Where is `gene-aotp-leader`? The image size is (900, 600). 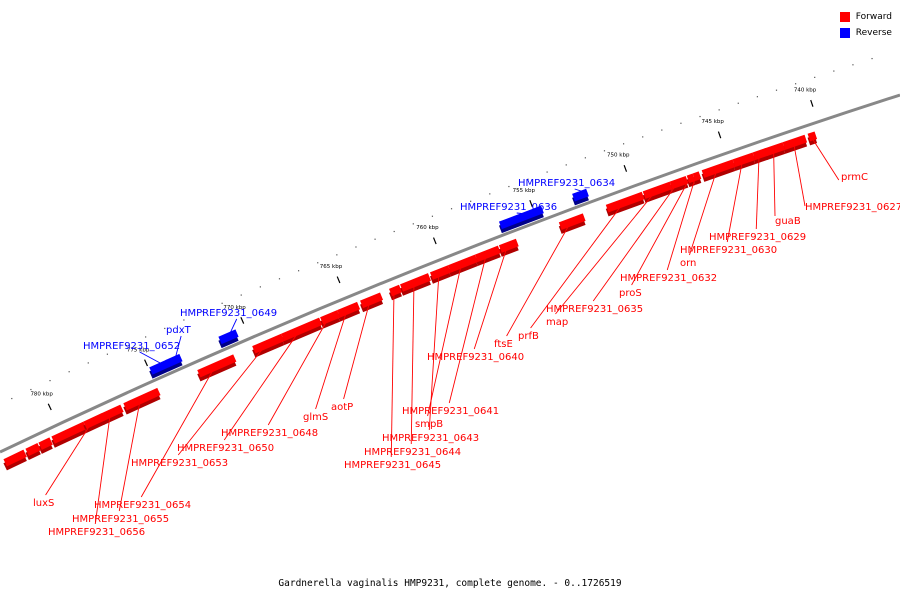
gene-aotp-leader is located at coordinates (357, 350).